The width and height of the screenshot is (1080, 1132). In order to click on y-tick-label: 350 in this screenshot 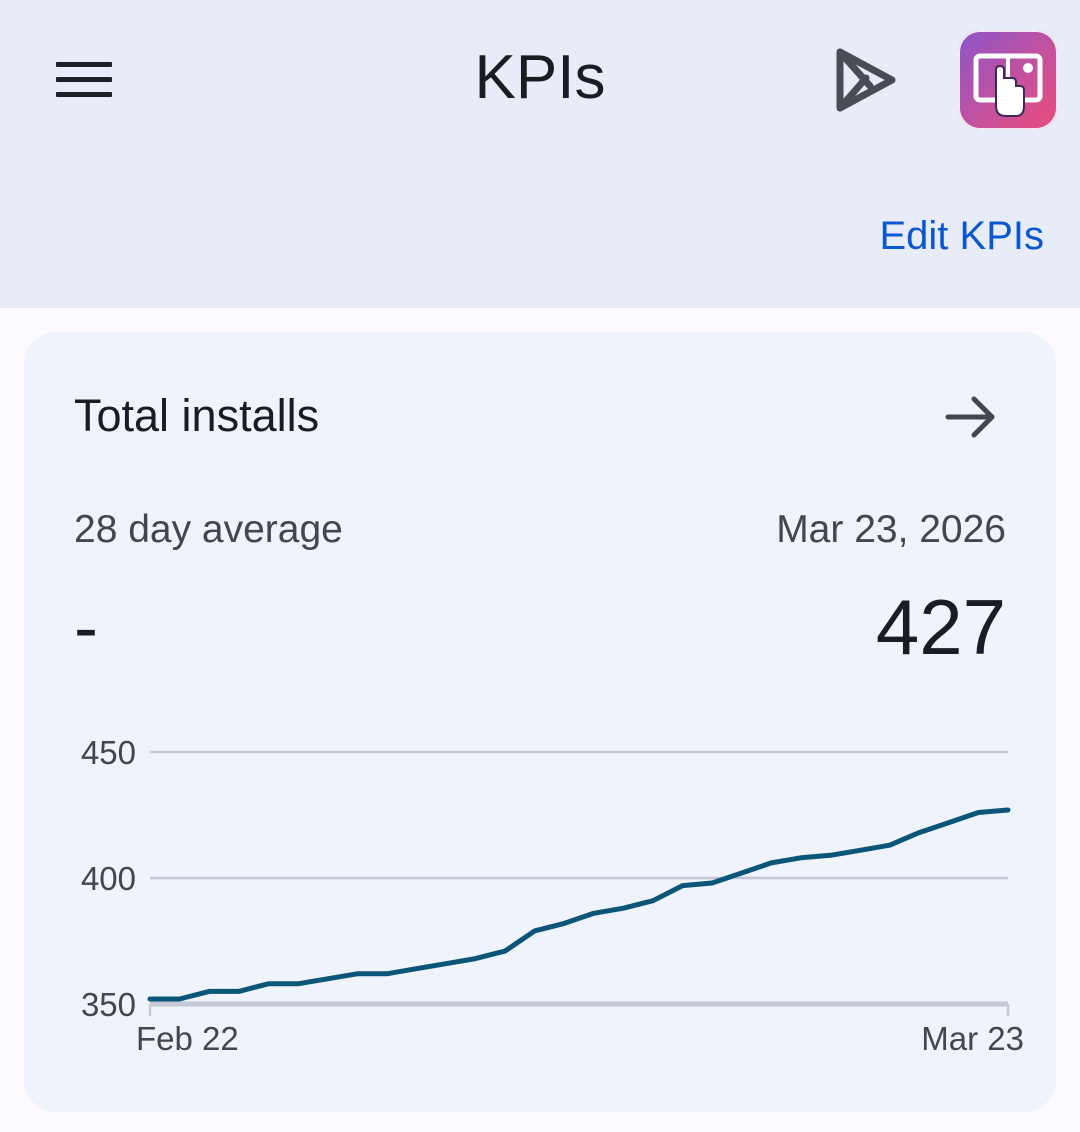, I will do `click(108, 1004)`.